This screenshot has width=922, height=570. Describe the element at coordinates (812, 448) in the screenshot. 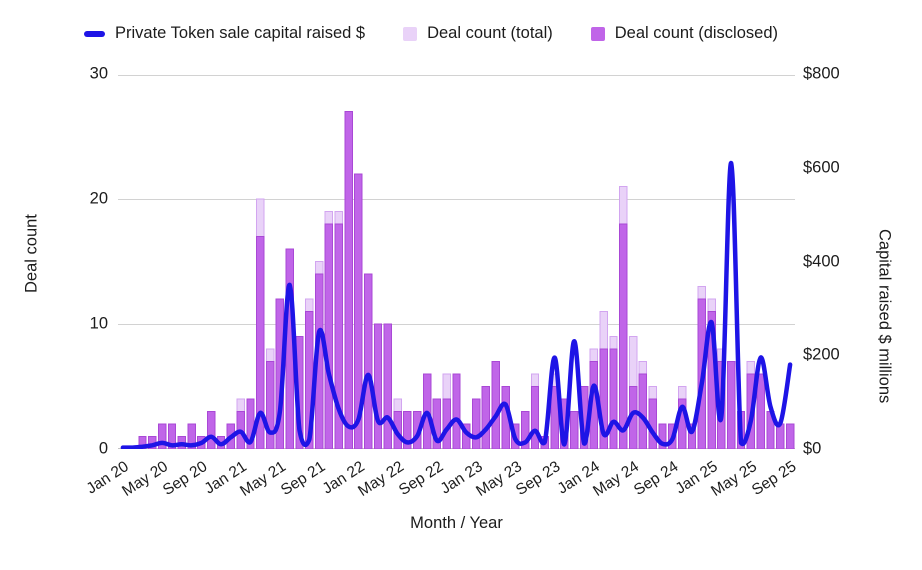

I see `right-axis-tick-label: $0` at that location.